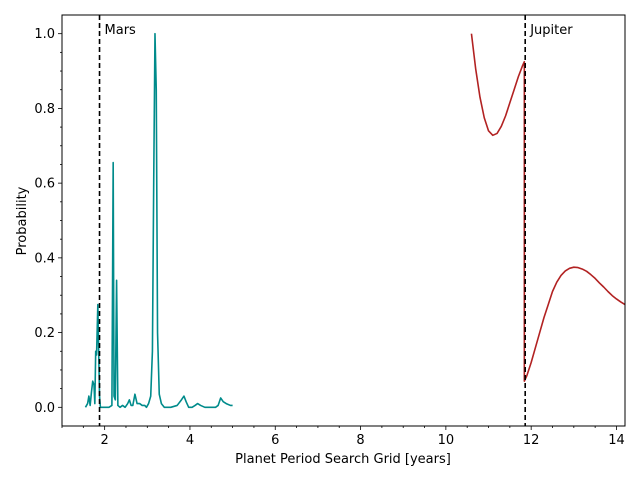  Describe the element at coordinates (44, 333) in the screenshot. I see `y-tick-label: 0.2` at that location.